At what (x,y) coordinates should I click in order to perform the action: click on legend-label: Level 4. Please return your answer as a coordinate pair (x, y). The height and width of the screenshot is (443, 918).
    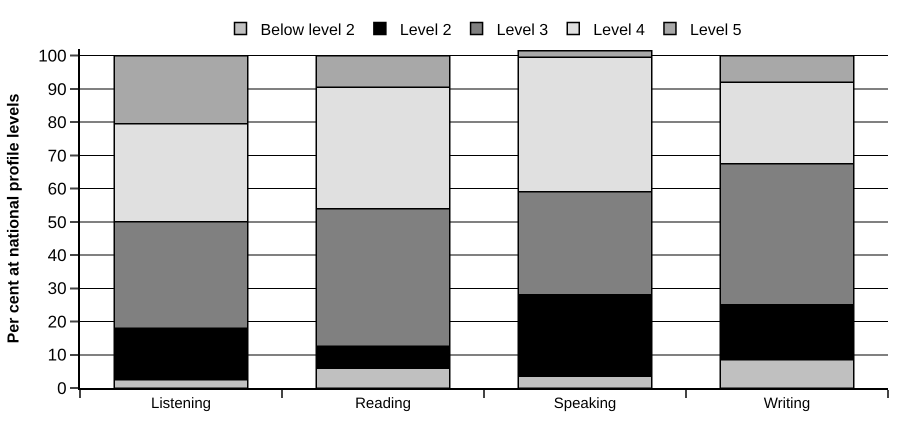
    Looking at the image, I should click on (619, 30).